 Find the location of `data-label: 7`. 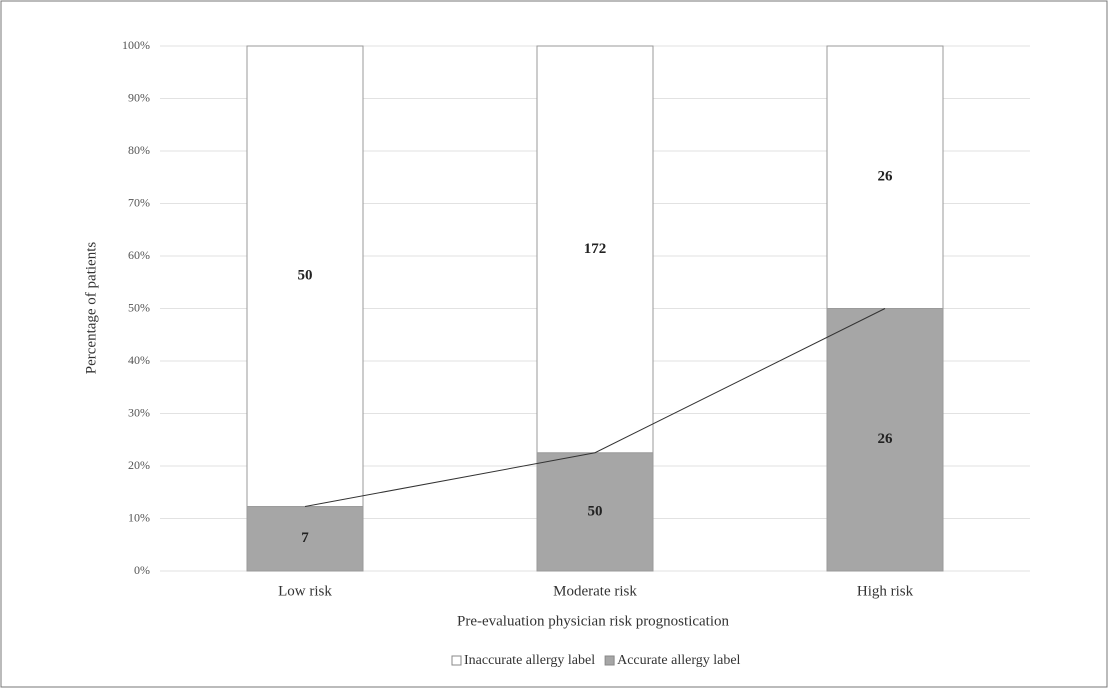

data-label: 7 is located at coordinates (305, 538).